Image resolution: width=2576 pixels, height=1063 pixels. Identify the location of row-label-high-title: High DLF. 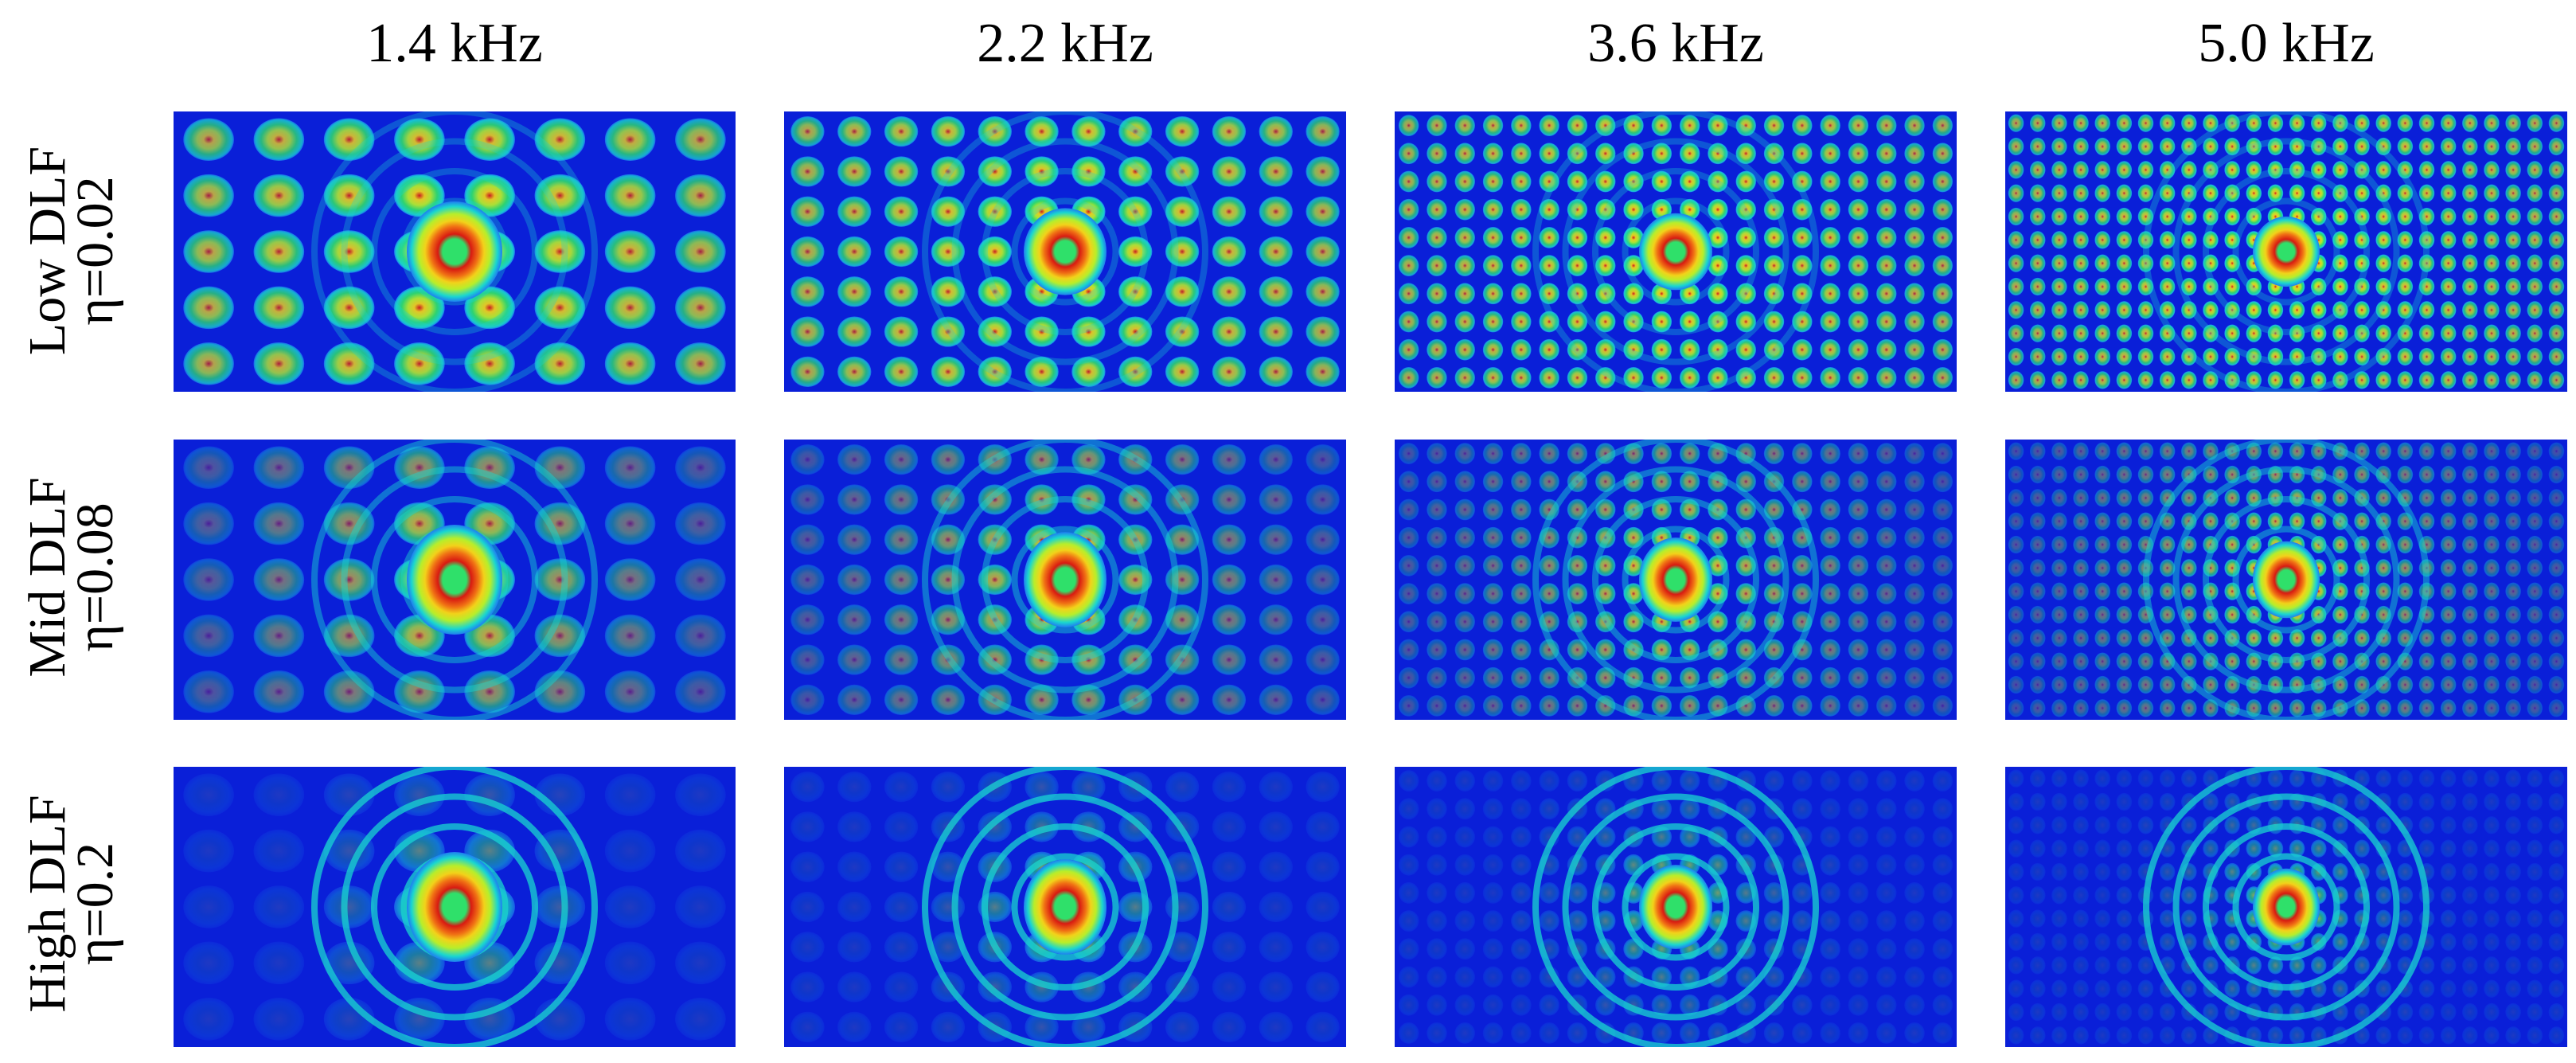
(47, 904).